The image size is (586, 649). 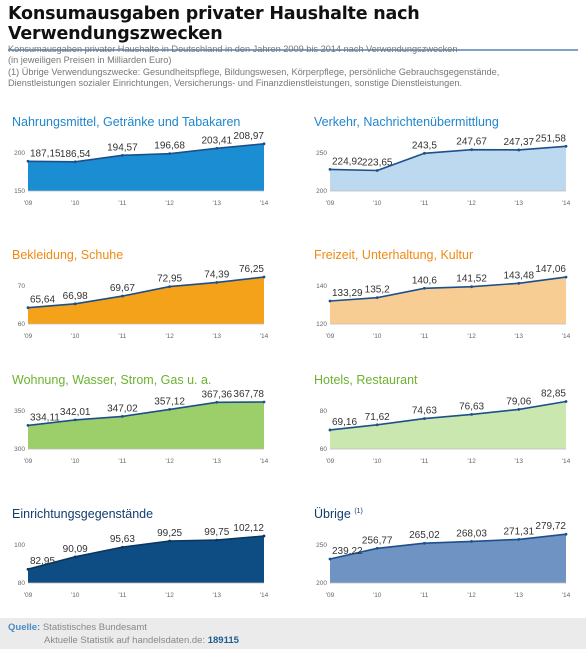 I want to click on data-label: 90,09, so click(x=75, y=549).